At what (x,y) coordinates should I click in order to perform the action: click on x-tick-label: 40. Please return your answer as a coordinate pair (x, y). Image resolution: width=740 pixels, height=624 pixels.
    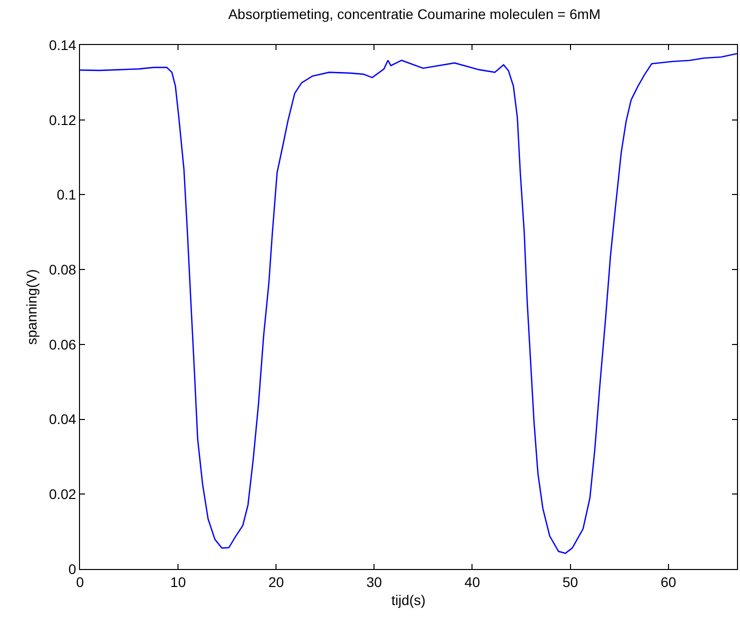
    Looking at the image, I should click on (472, 582).